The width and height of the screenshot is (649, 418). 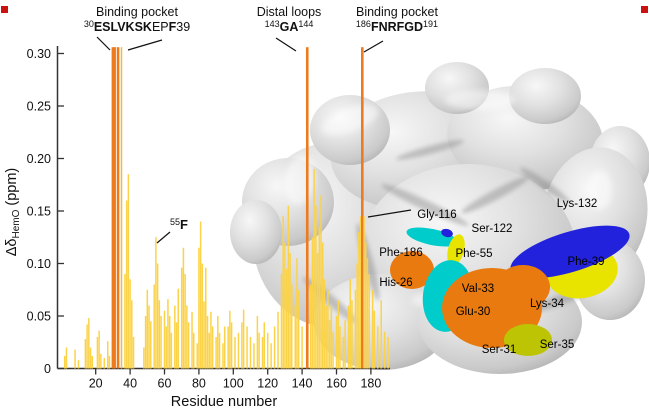 I want to click on annotation-phe55-label: 55F, so click(x=179, y=224).